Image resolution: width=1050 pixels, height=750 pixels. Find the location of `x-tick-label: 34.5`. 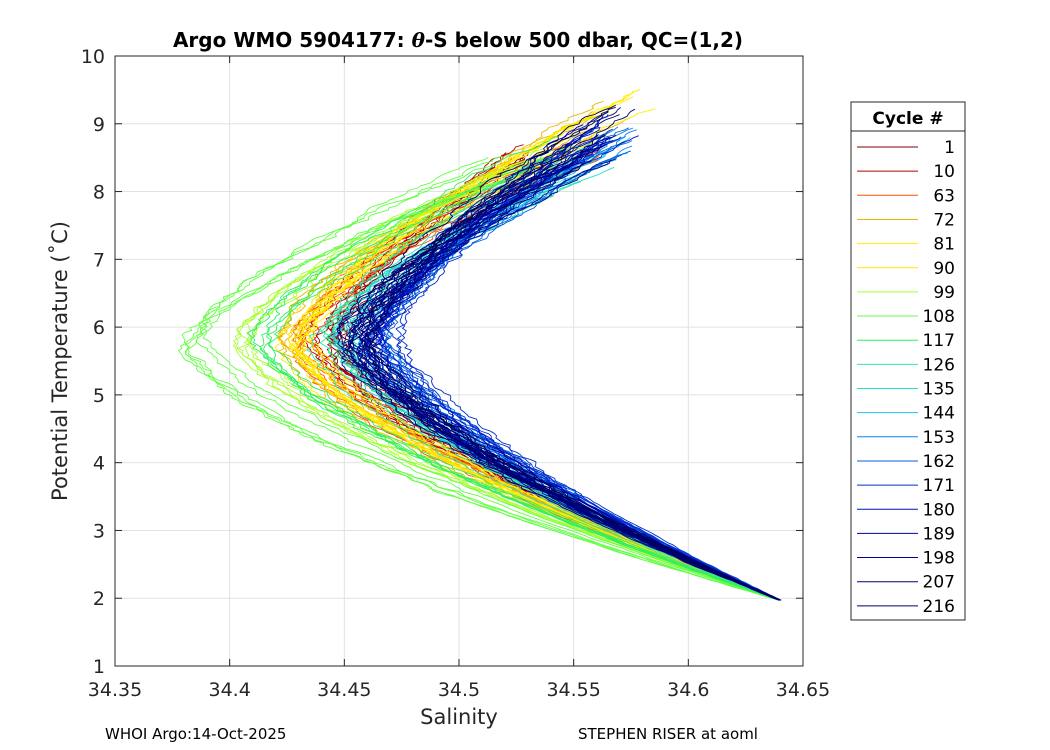

x-tick-label: 34.5 is located at coordinates (459, 690).